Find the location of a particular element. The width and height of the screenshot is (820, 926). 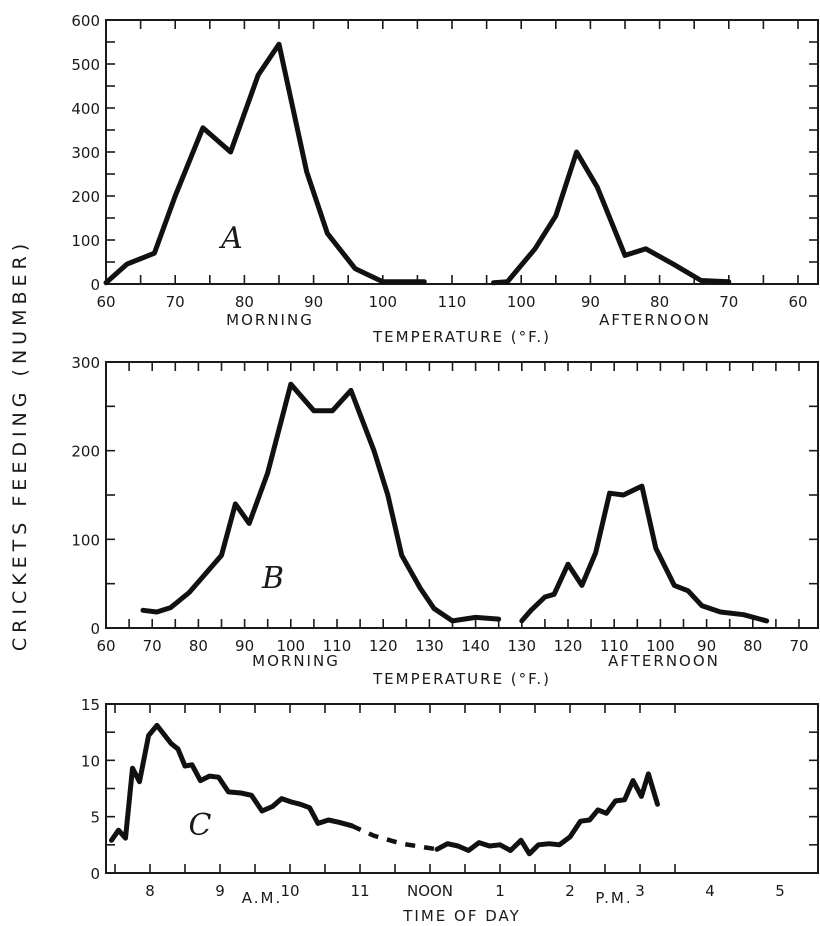

panel-letter: C is located at coordinates (200, 825).